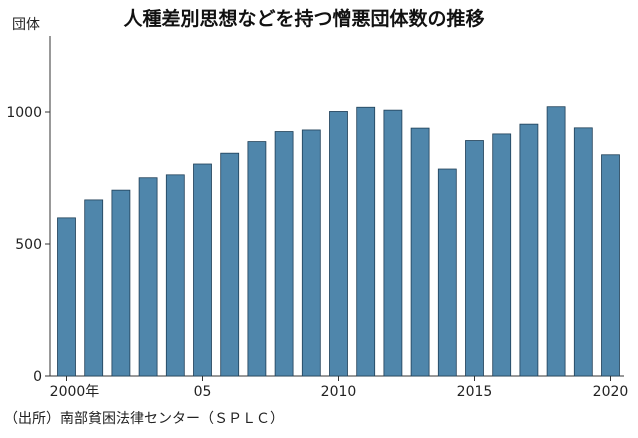  What do you see at coordinates (284, 254) in the screenshot?
I see `bar-2008` at bounding box center [284, 254].